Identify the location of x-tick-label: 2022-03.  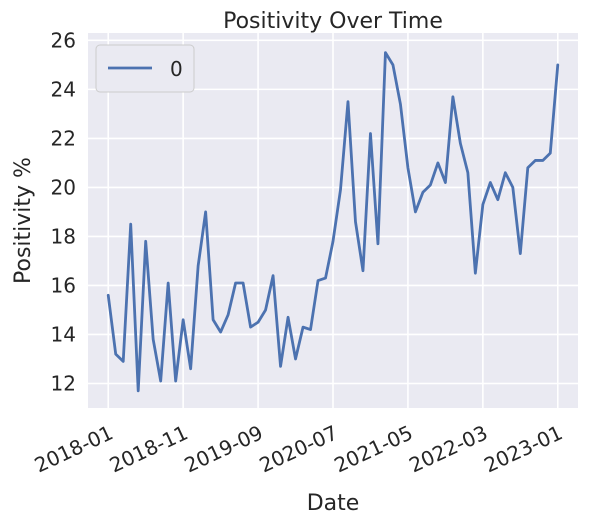
(448, 448).